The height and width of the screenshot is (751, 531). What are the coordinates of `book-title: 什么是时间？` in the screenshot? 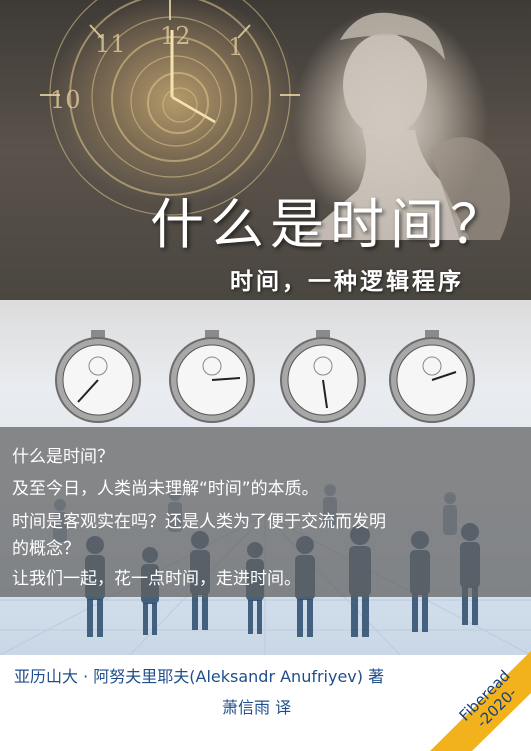 It's located at (330, 224).